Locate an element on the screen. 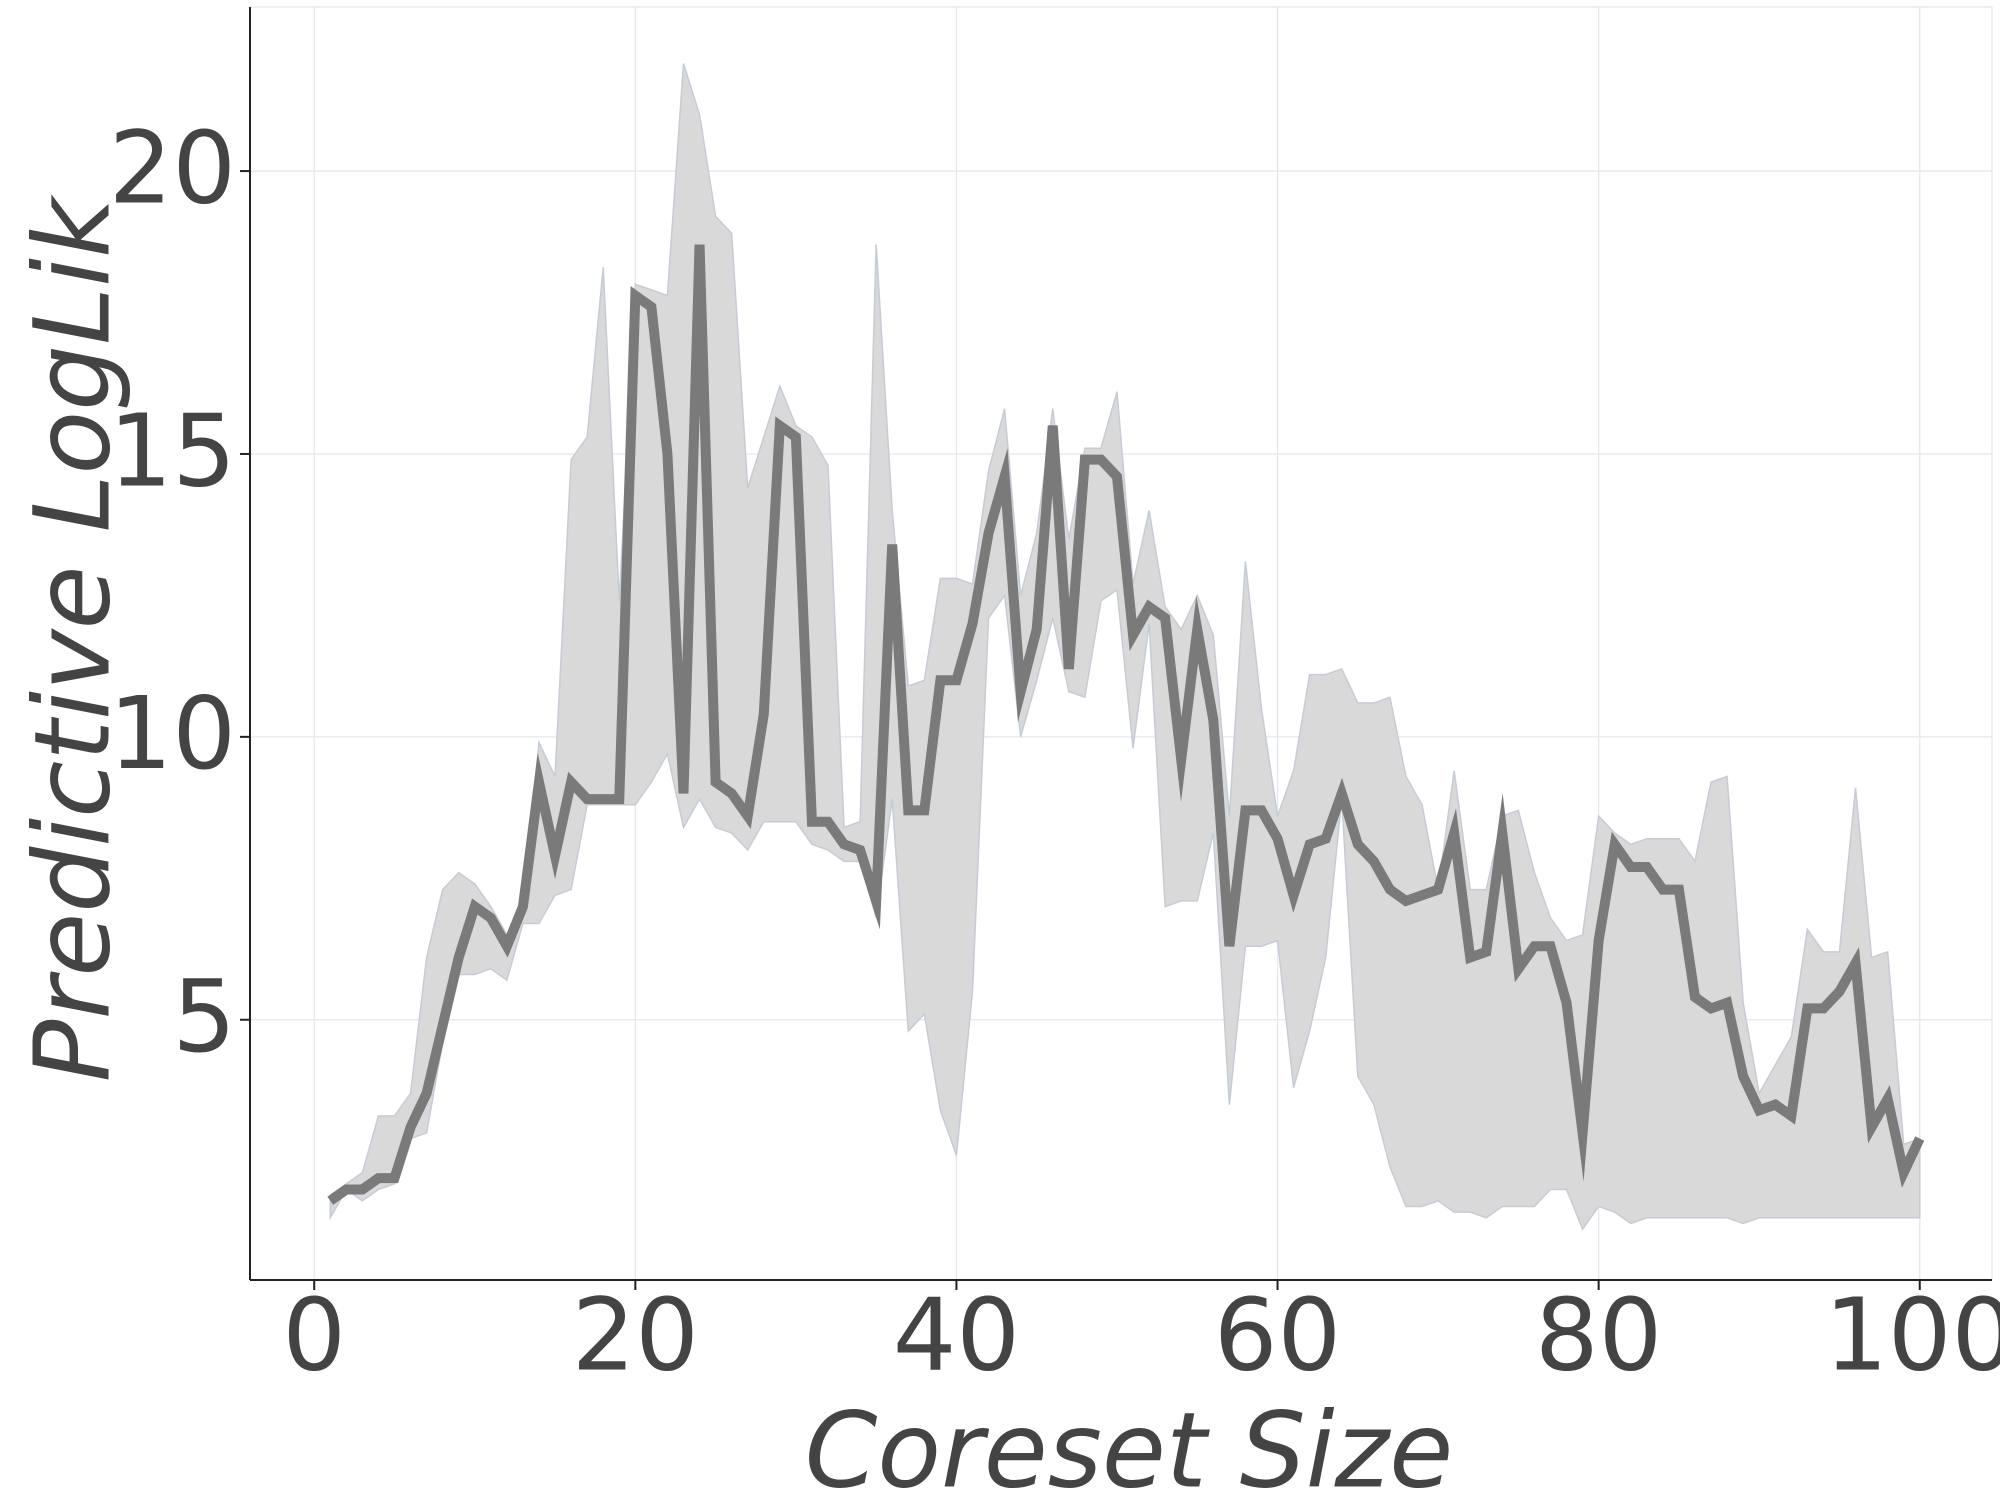 This screenshot has width=2000, height=1500. x-tick-label: 20 is located at coordinates (635, 1334).